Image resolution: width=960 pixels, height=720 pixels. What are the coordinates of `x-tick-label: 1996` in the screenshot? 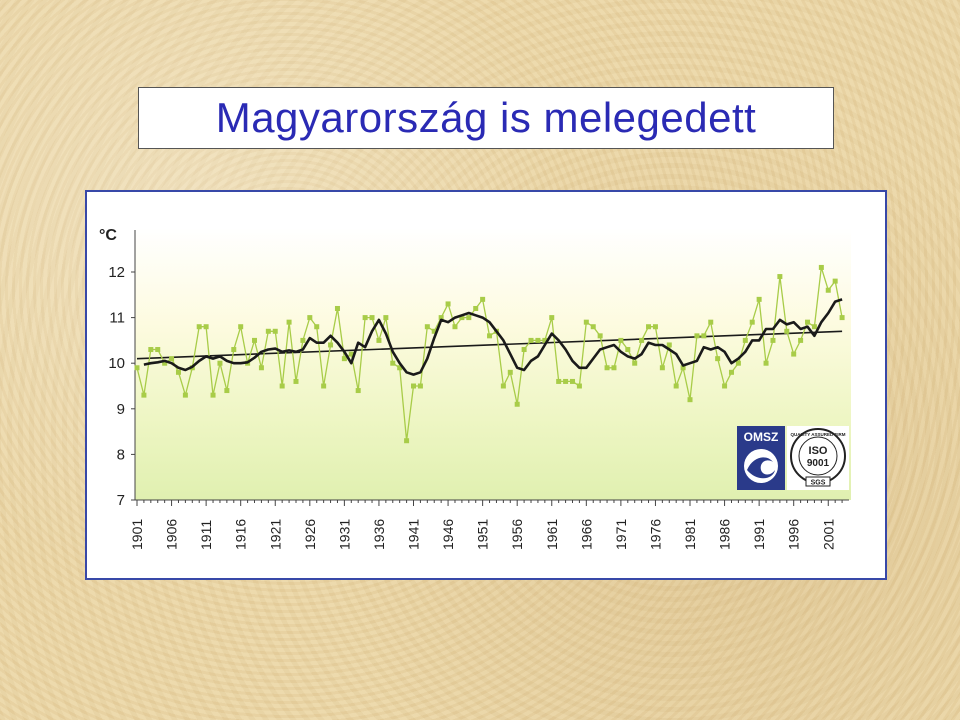 It's located at (794, 534).